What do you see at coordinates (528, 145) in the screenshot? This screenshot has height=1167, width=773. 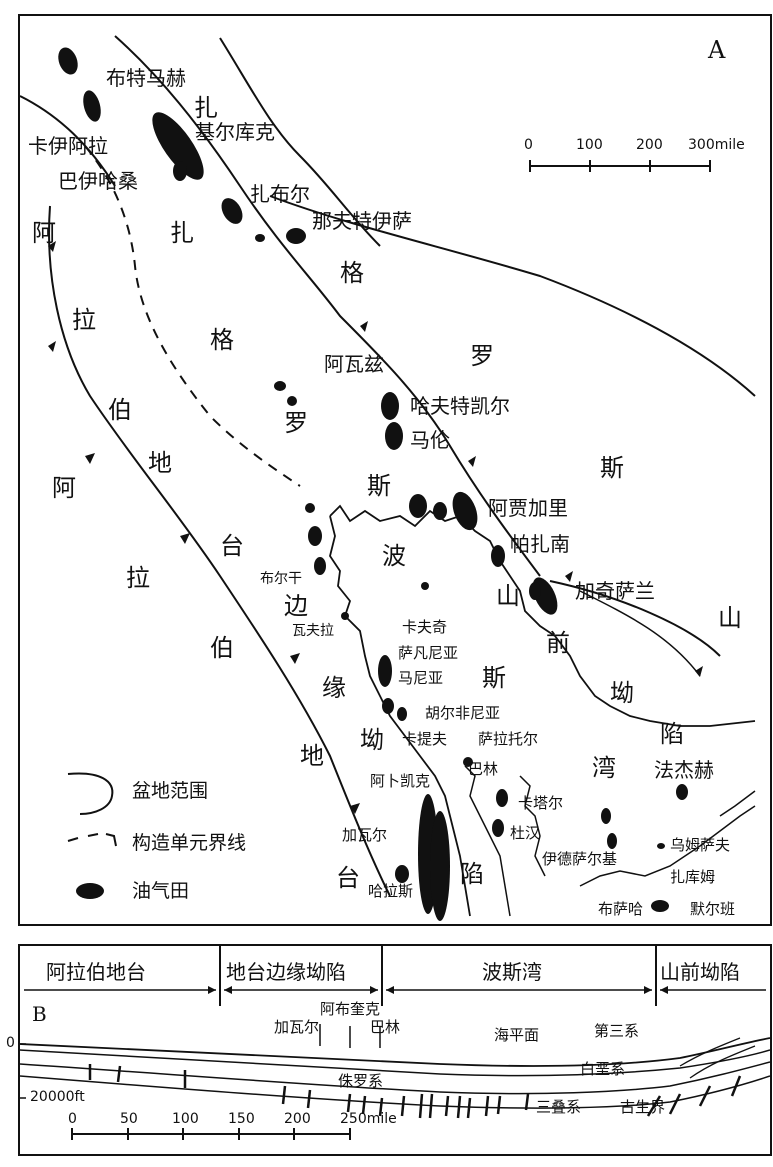 I see `scale-a-tick-0: 0` at bounding box center [528, 145].